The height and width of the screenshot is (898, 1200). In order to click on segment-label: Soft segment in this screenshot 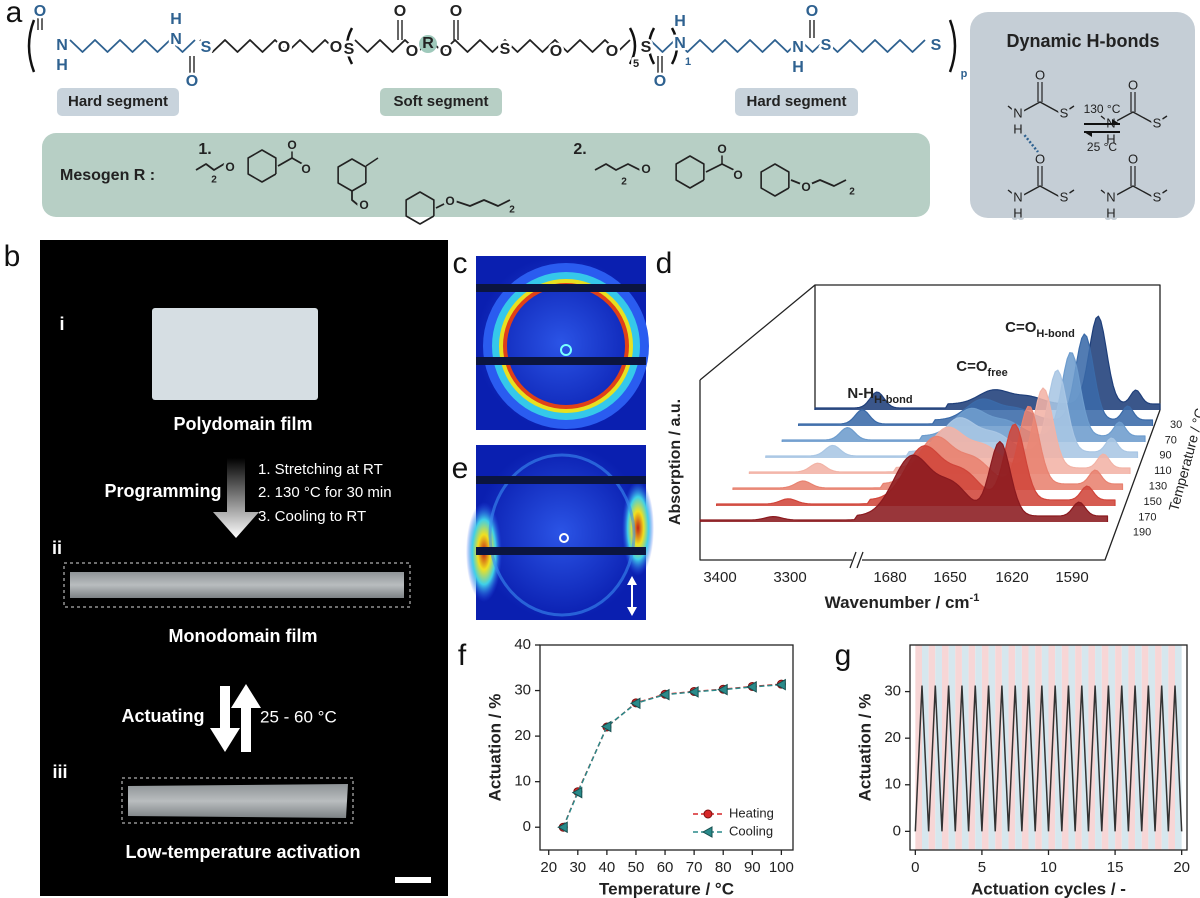, I will do `click(440, 101)`.